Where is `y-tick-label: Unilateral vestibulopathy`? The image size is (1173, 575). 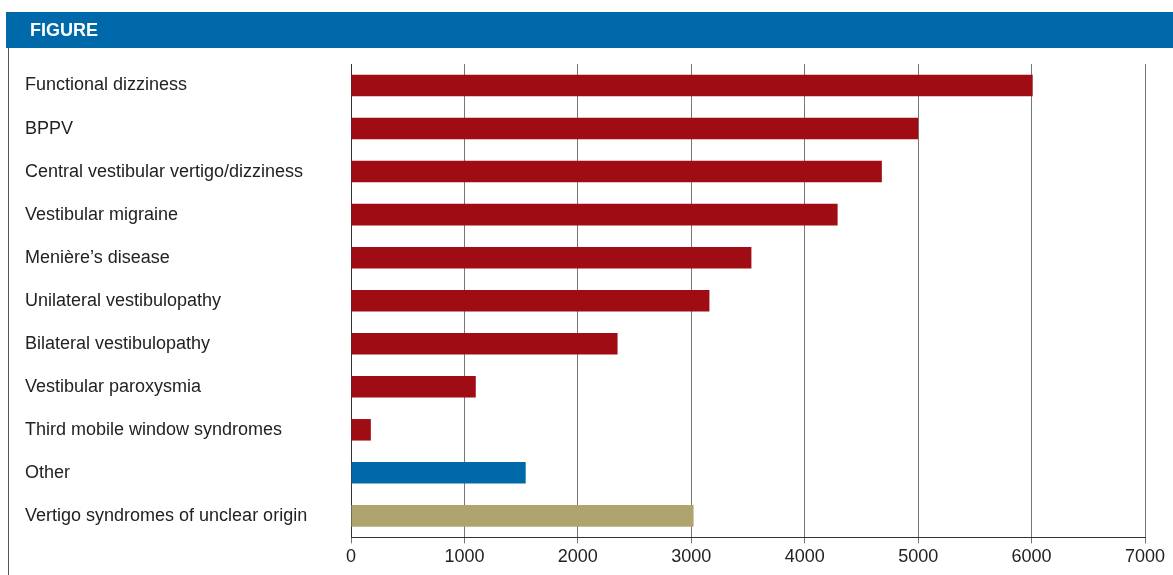 y-tick-label: Unilateral vestibulopathy is located at coordinates (123, 299).